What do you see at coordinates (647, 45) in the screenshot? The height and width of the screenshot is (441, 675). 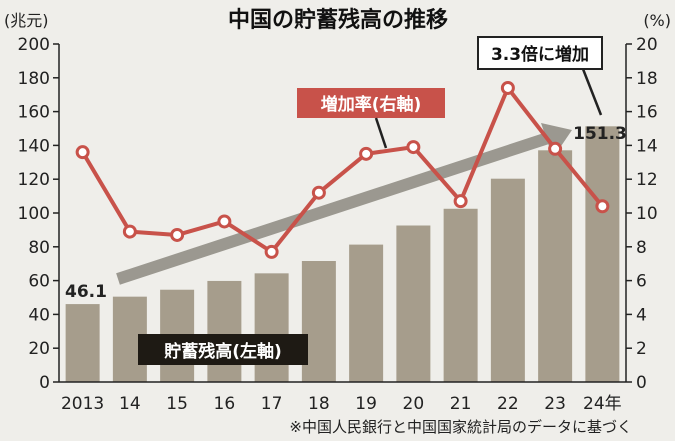 I see `right-tick-label: 20` at bounding box center [647, 45].